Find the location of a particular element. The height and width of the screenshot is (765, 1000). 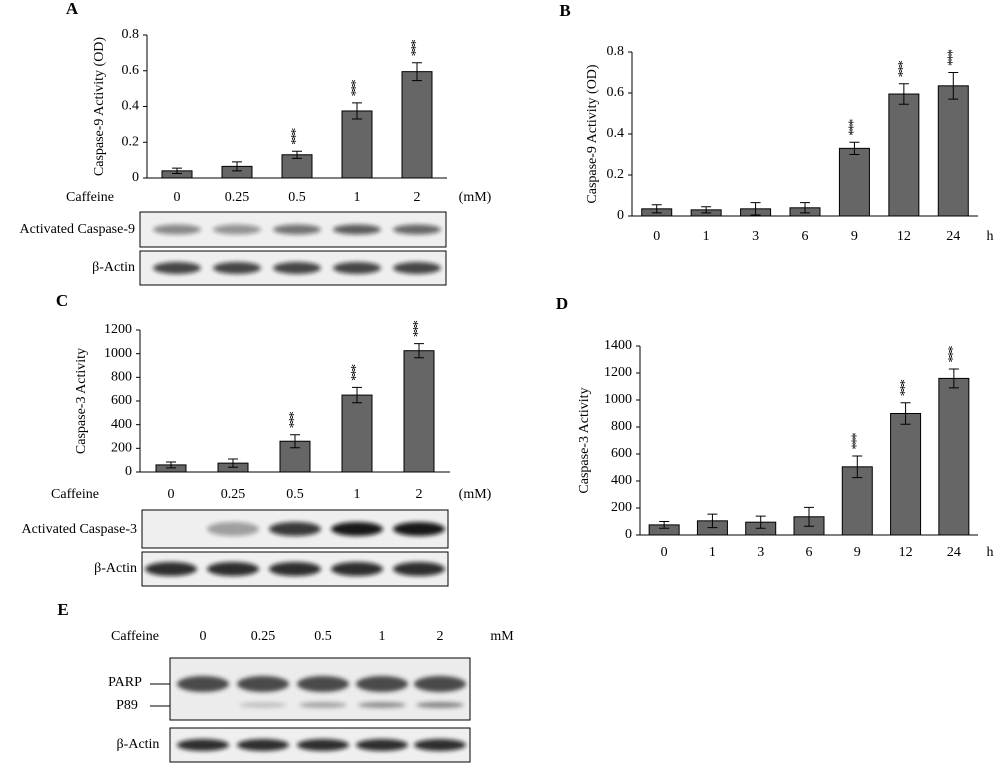

blot-label: PARP is located at coordinates (125, 682).